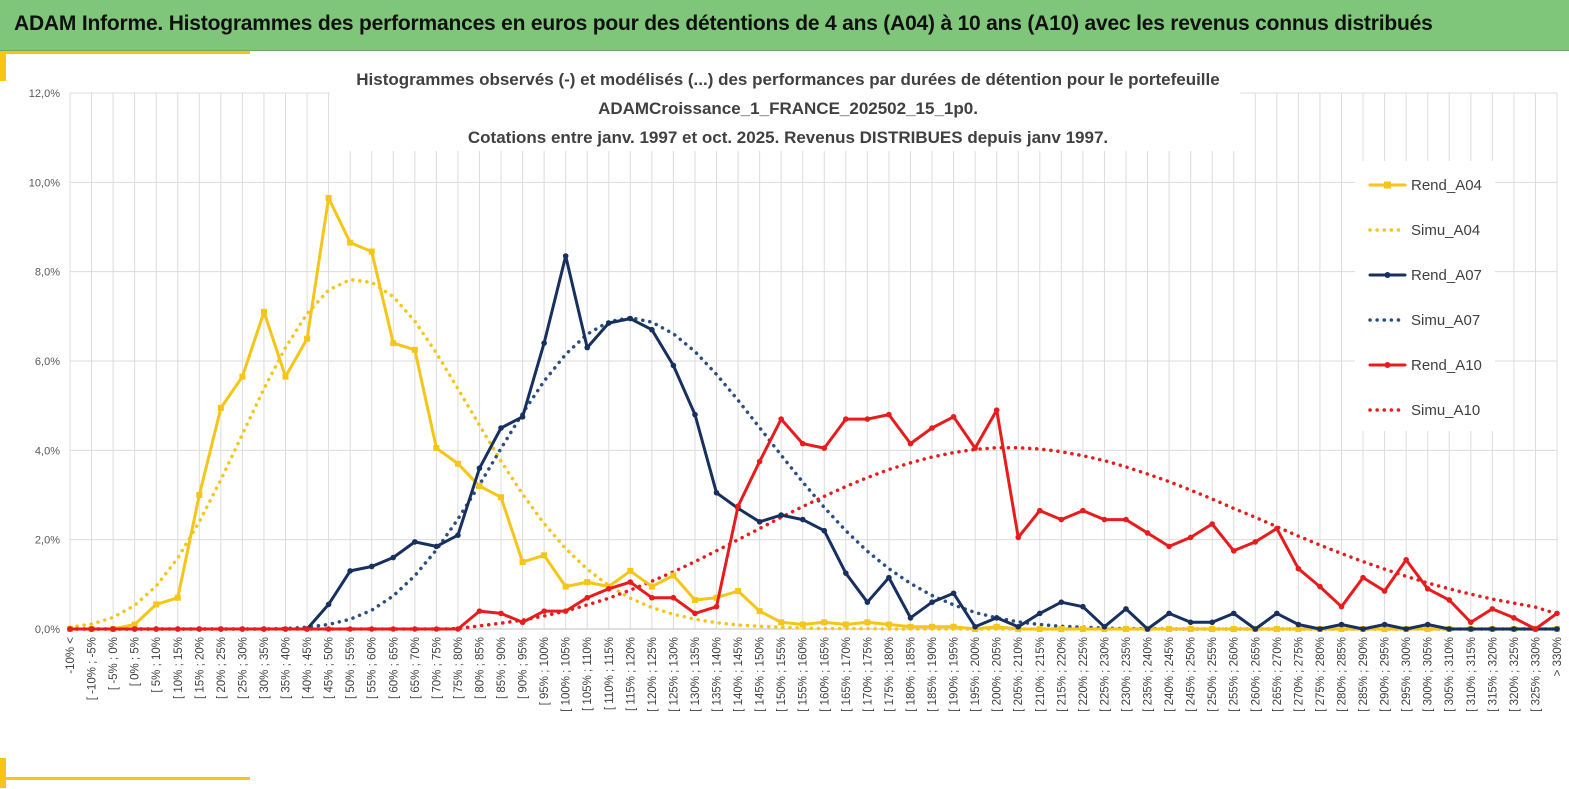 This screenshot has width=1569, height=789. What do you see at coordinates (47, 362) in the screenshot?
I see `y-tick-label: 6,0%` at bounding box center [47, 362].